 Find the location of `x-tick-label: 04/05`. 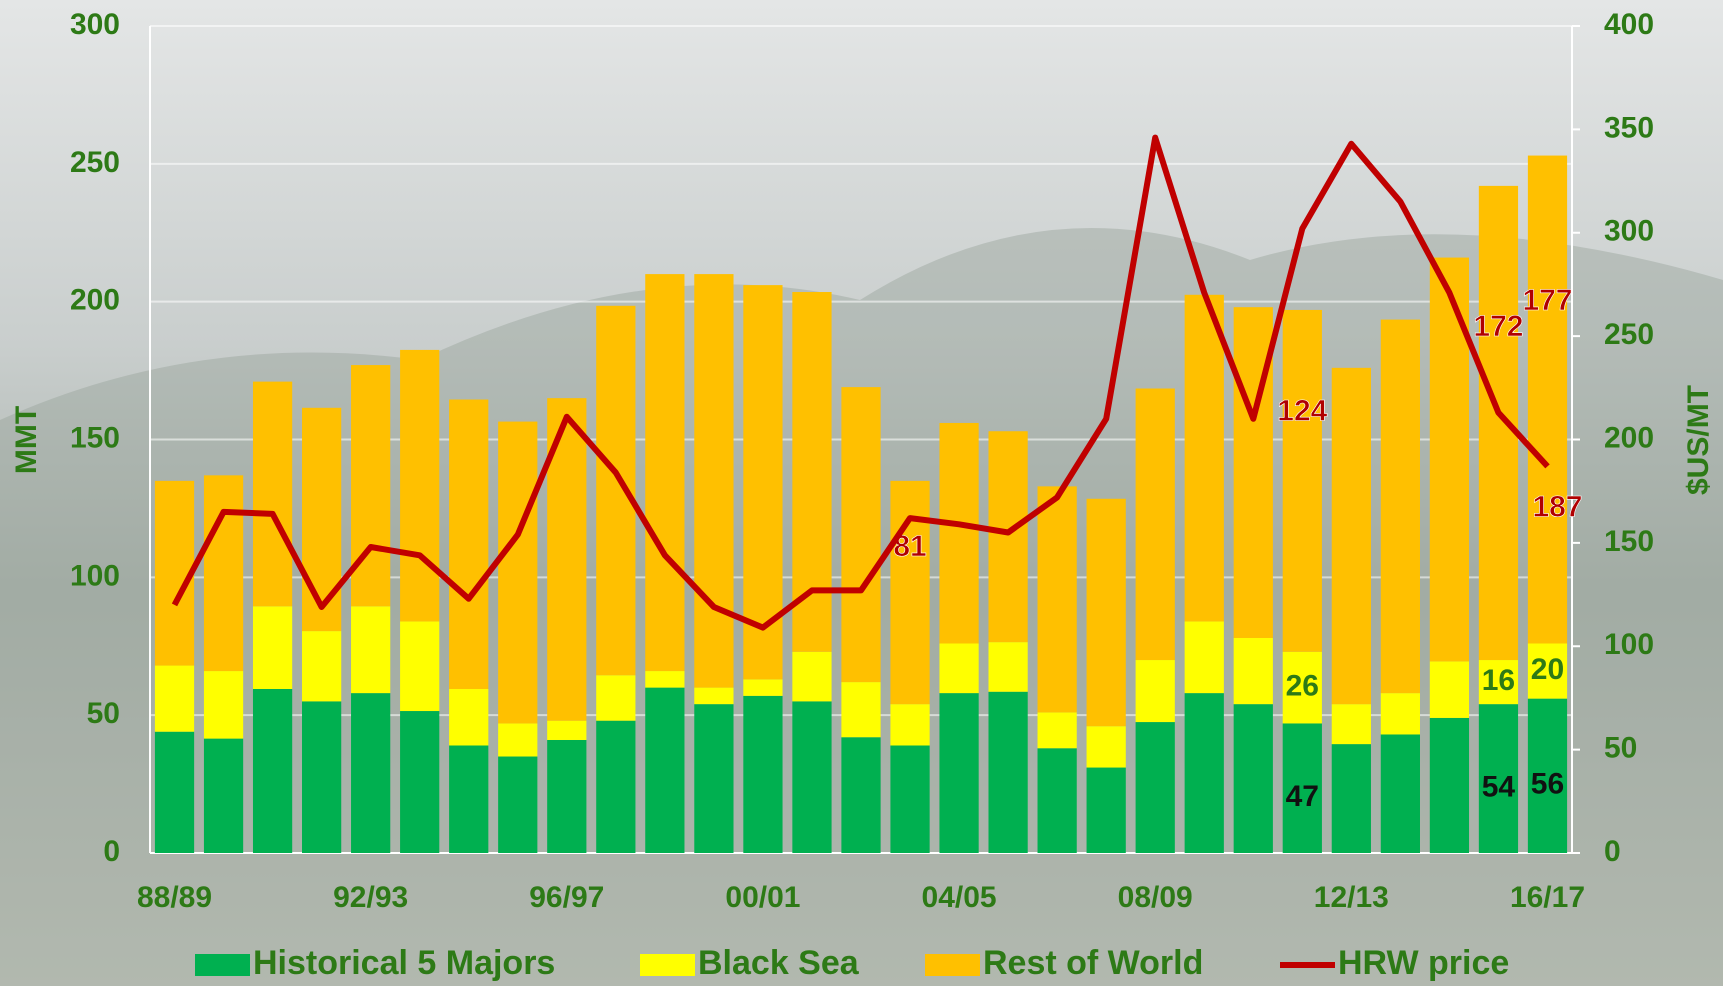

x-tick-label: 04/05 is located at coordinates (959, 897).